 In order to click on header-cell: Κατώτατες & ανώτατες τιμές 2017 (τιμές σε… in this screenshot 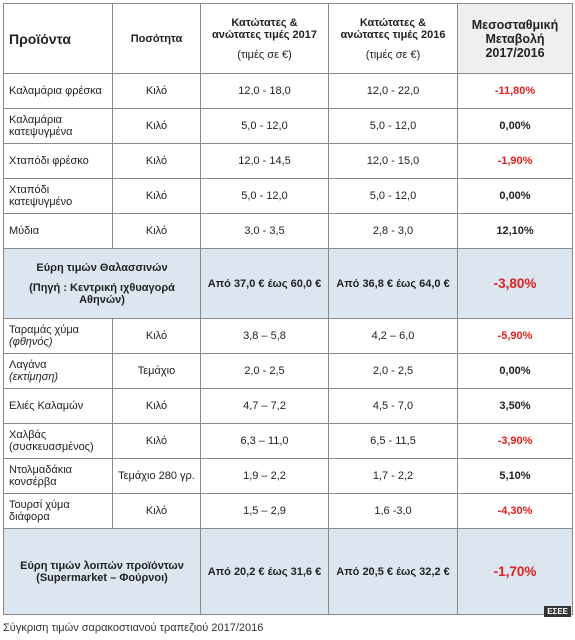, I will do `click(264, 38)`.